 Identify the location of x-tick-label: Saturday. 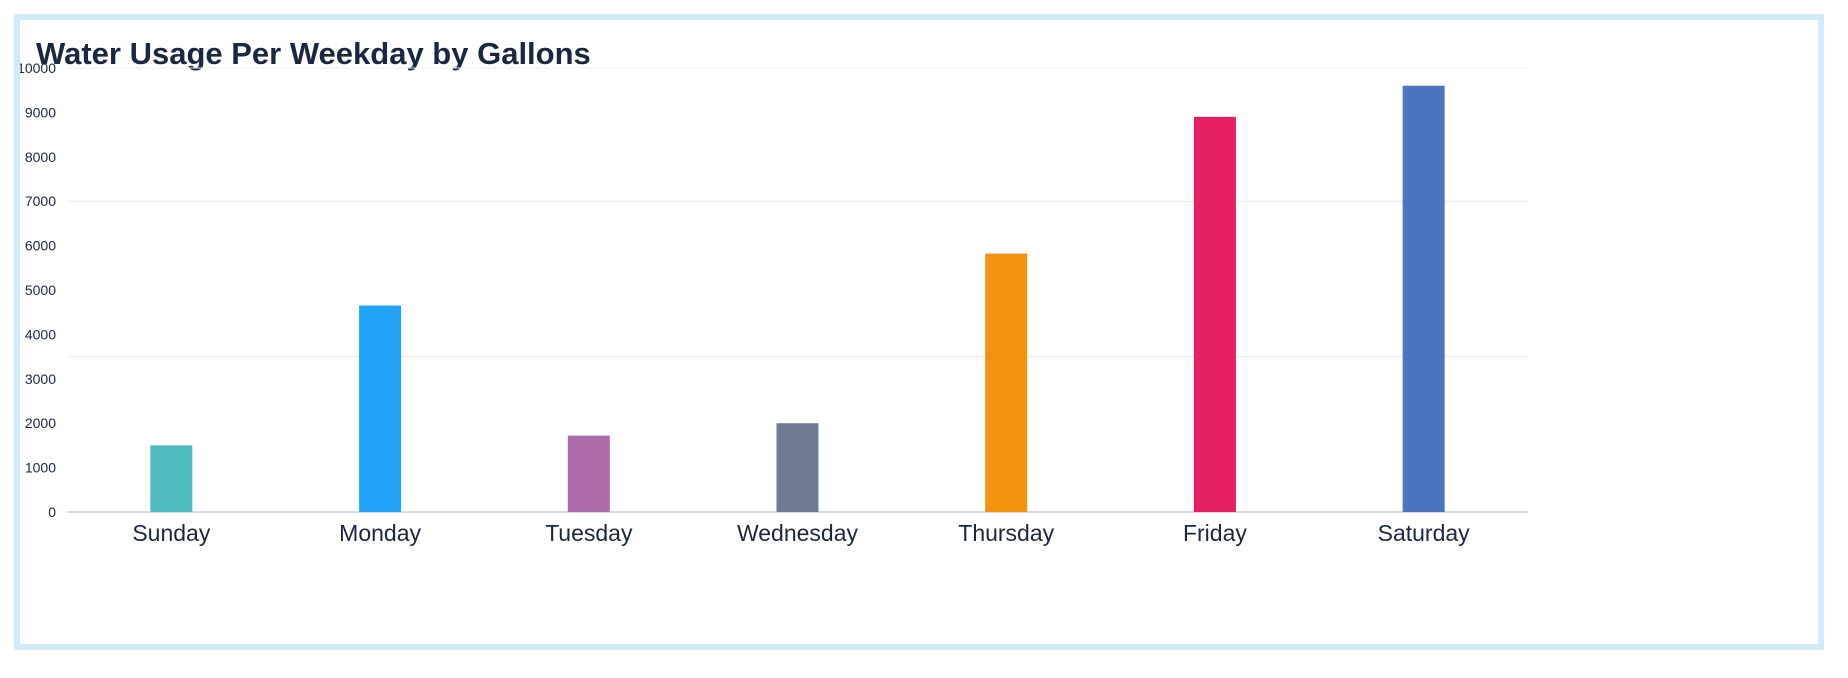
(1424, 533).